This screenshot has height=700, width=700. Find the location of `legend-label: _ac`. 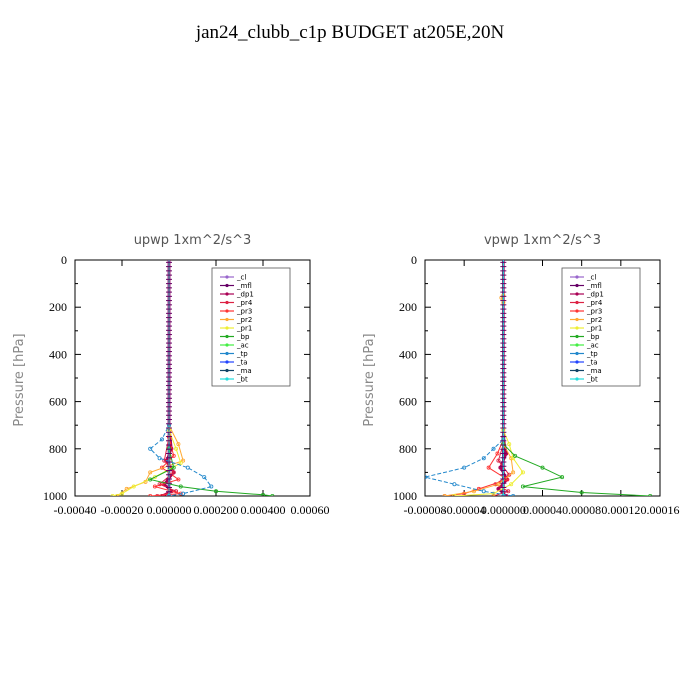

legend-label: _ac is located at coordinates (592, 346).